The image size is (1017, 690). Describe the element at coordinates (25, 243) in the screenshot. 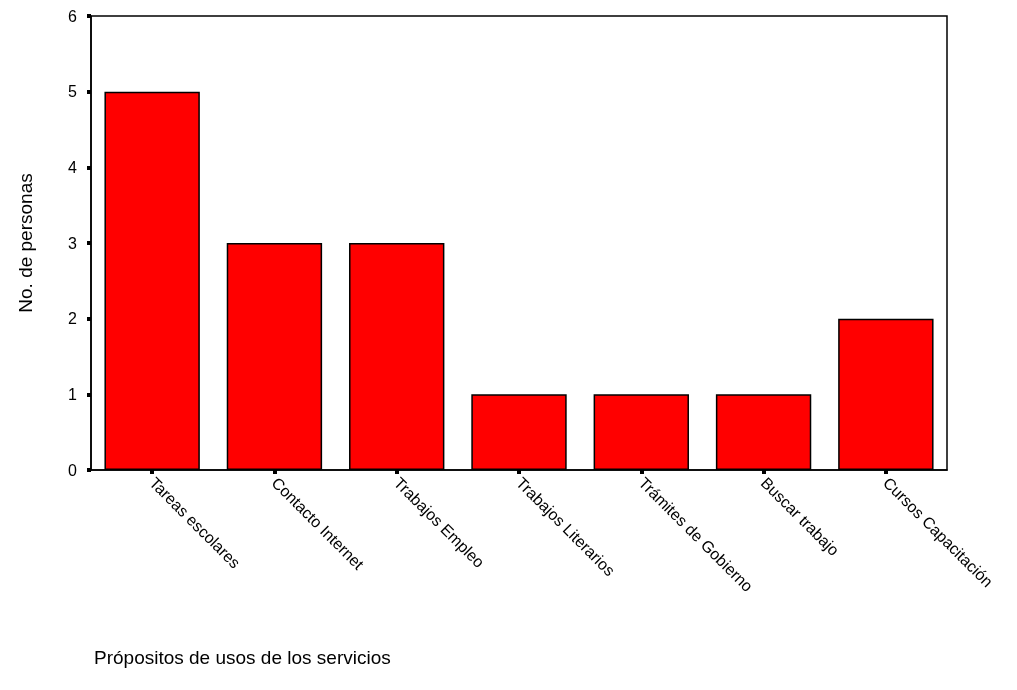

I see `y-axis-title: No. de personas` at that location.